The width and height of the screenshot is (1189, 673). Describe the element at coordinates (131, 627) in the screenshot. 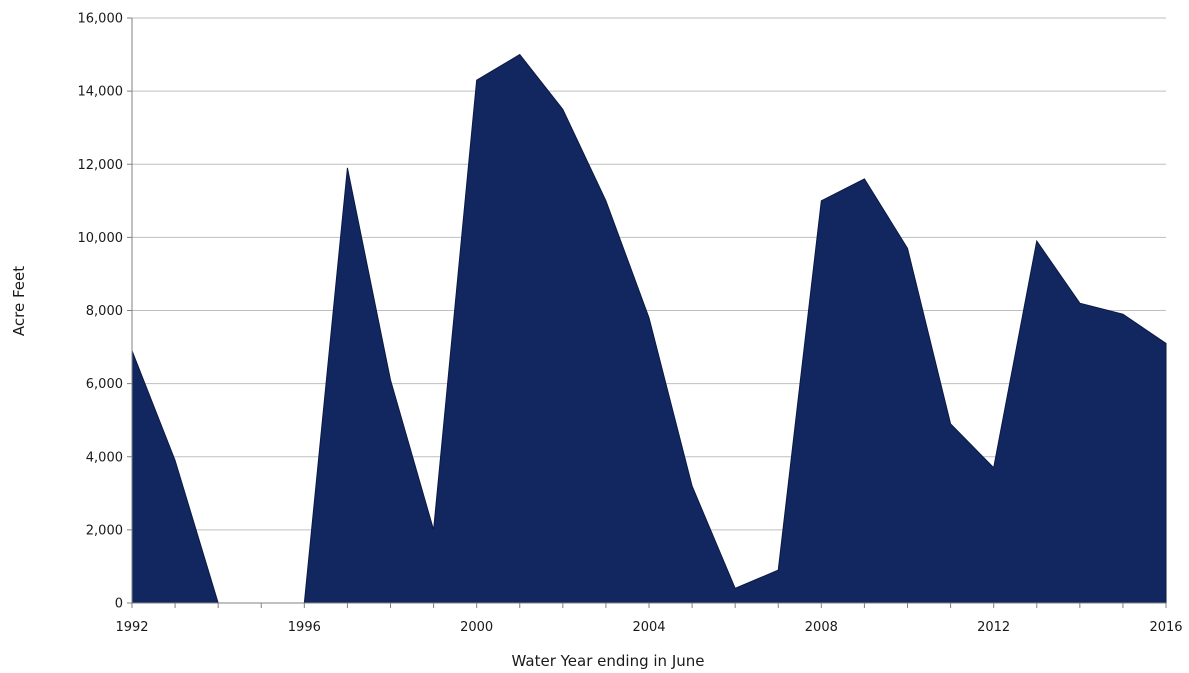

I see `x-tick-label: 1992` at that location.